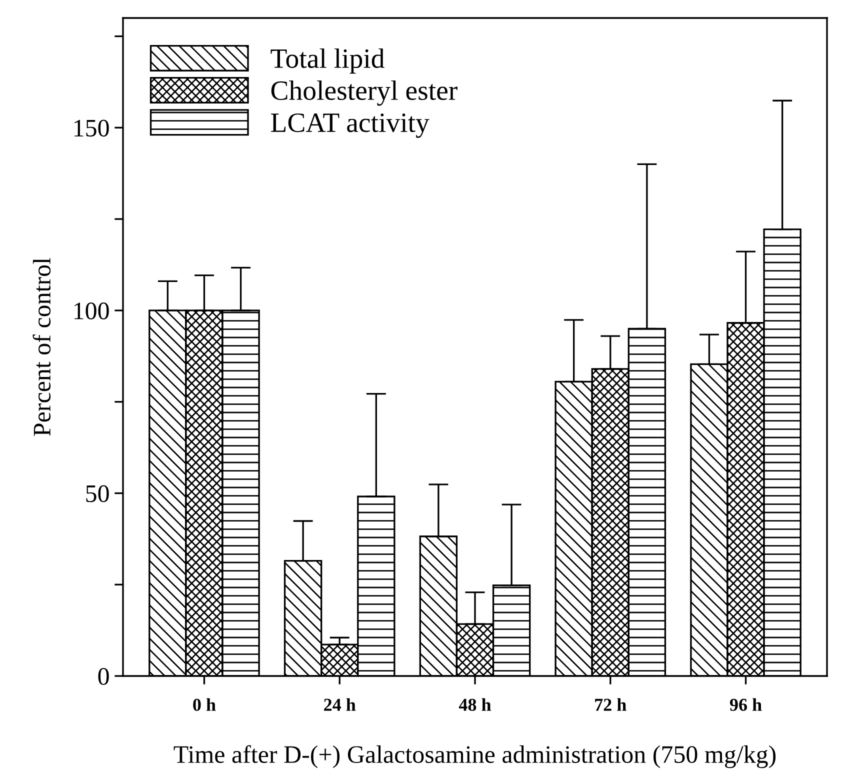 Image resolution: width=857 pixels, height=781 pixels. What do you see at coordinates (350, 125) in the screenshot?
I see `legend-label: LCAT activity` at bounding box center [350, 125].